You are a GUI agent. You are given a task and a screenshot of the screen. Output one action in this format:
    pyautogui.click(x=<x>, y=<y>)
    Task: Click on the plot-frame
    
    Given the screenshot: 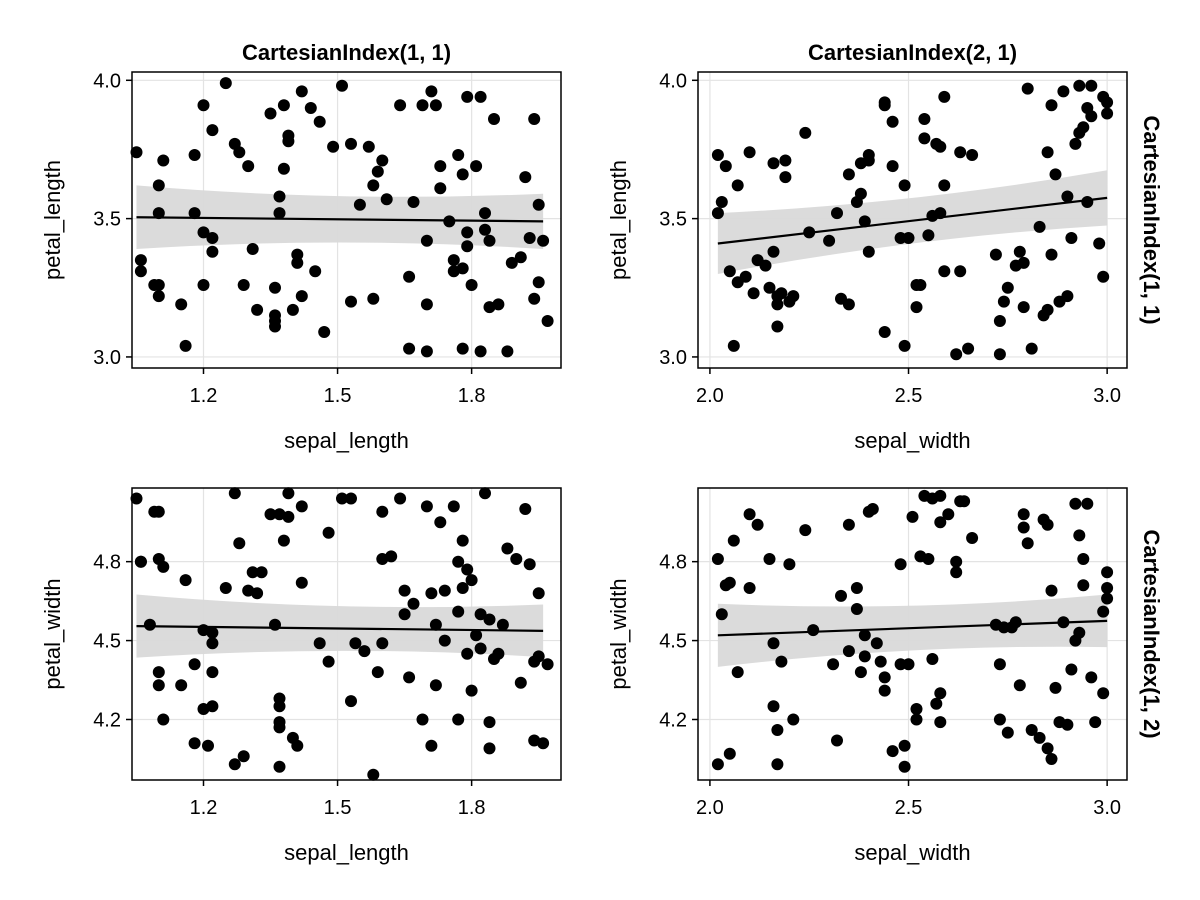 What is the action you would take?
    pyautogui.click(x=346, y=634)
    